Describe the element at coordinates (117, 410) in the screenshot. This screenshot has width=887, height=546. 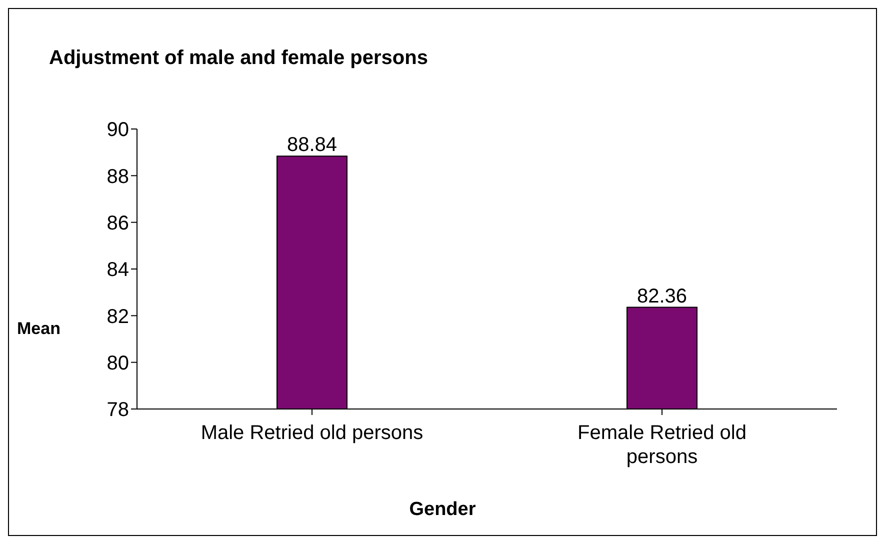
I see `y-tick-label: 78` at that location.